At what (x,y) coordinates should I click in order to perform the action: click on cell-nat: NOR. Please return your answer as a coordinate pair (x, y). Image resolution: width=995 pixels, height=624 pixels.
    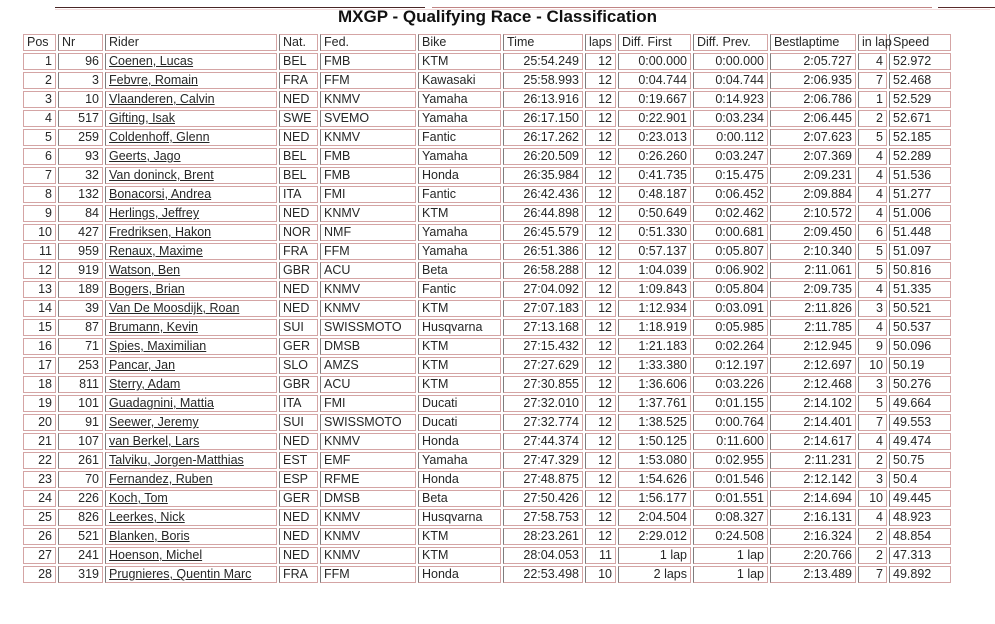
    Looking at the image, I should click on (298, 232).